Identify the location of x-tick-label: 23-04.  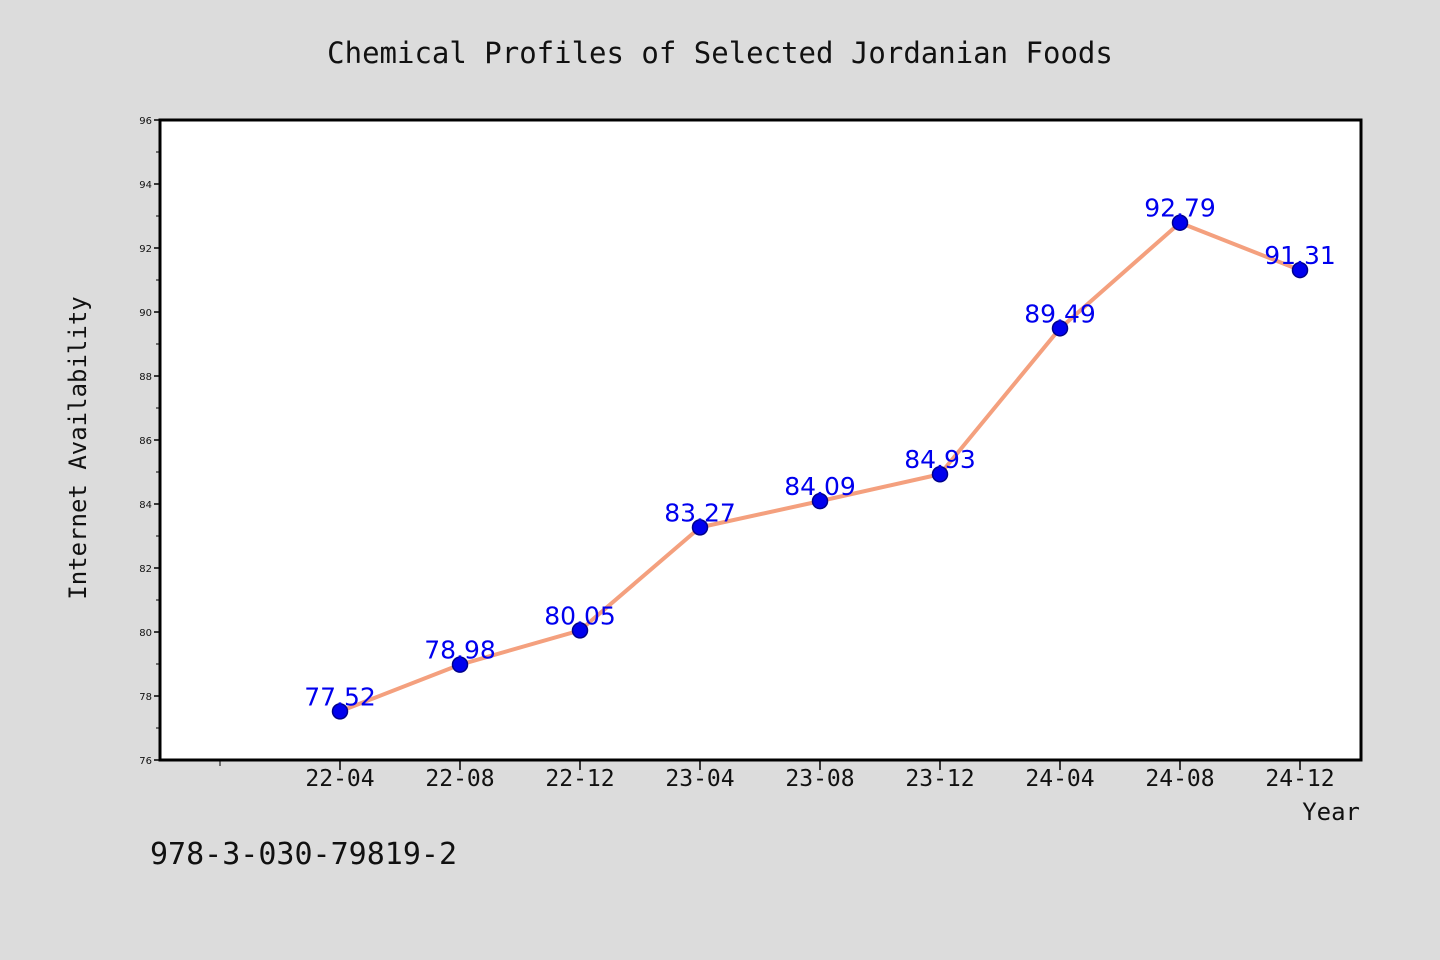
(699, 779).